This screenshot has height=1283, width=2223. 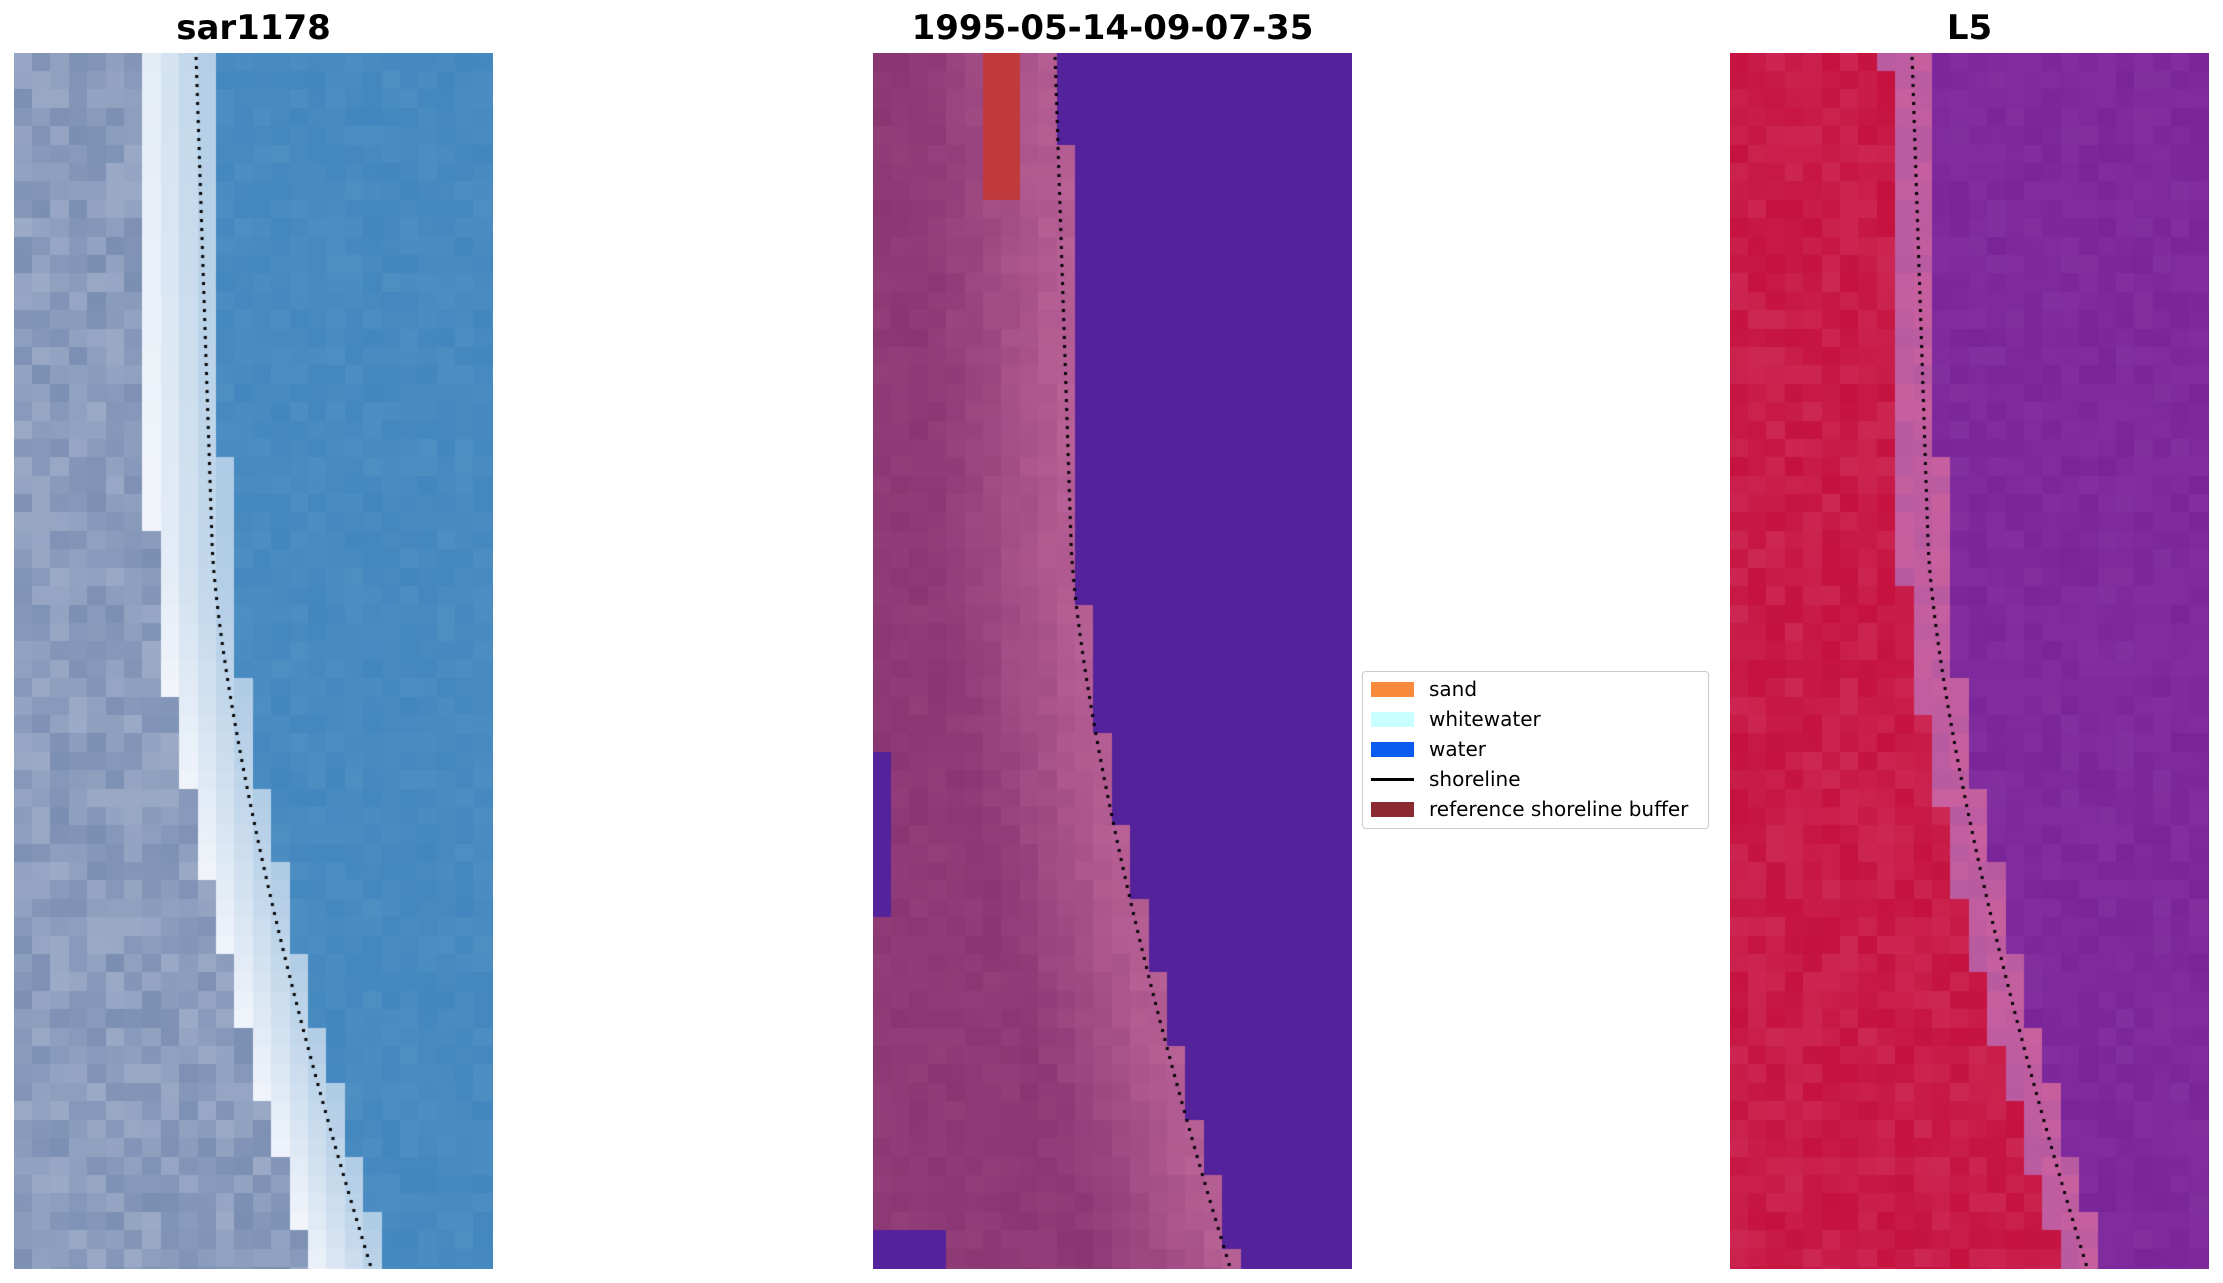 I want to click on panel-false-color-title: L5, so click(x=1969, y=28).